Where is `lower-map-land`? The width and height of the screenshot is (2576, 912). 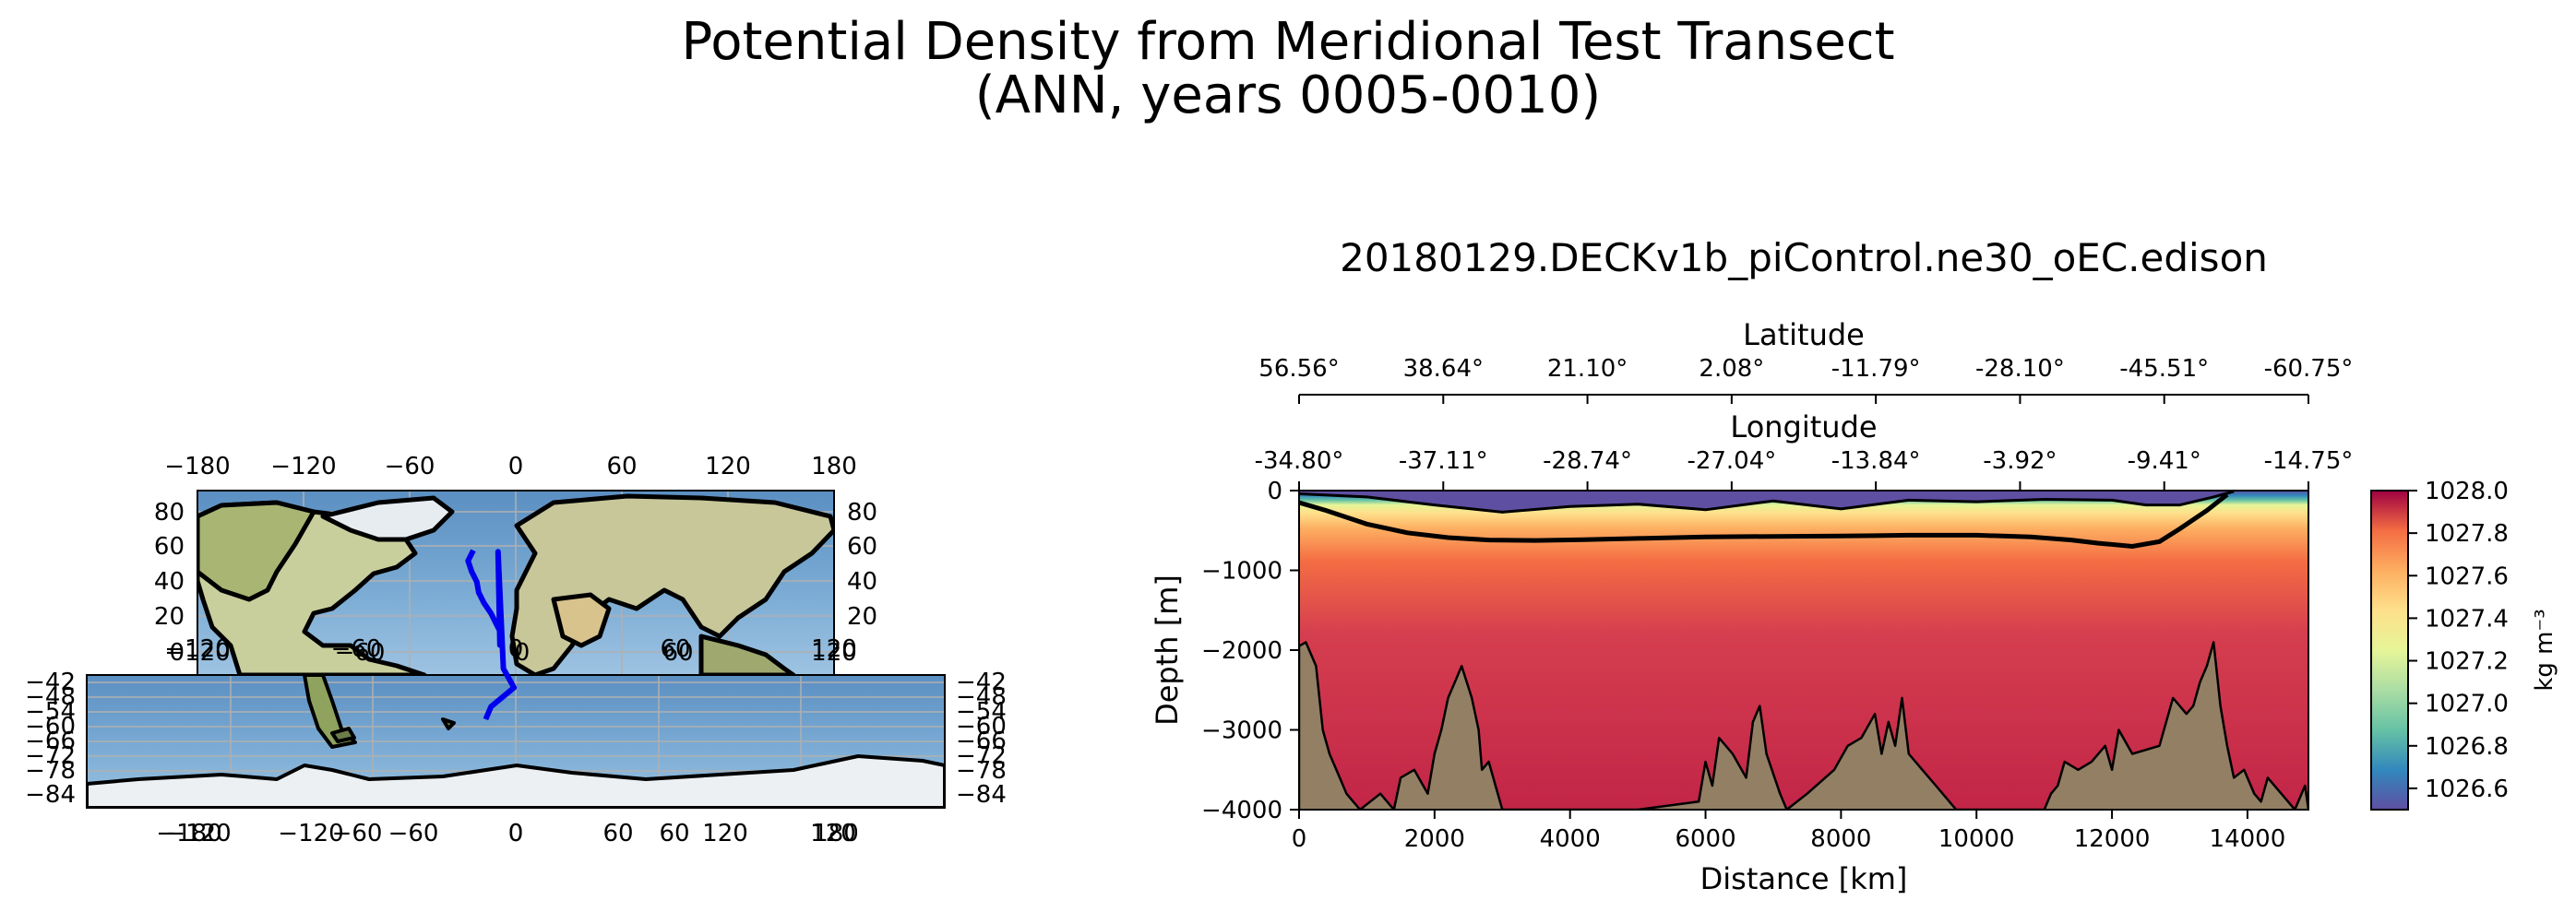
lower-map-land is located at coordinates (516, 741).